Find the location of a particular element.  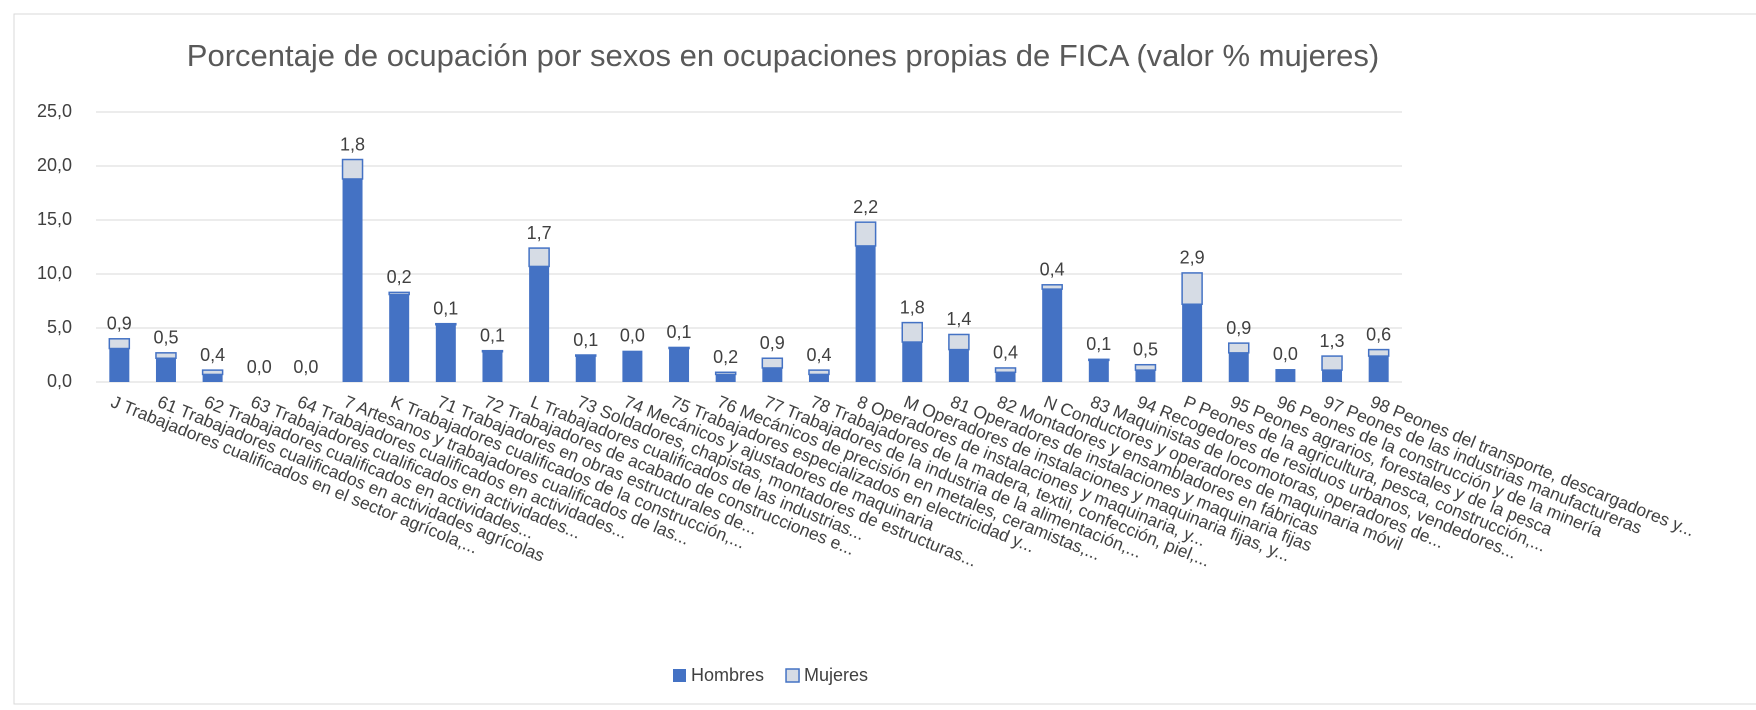

data-label: 1,4 is located at coordinates (958, 319).